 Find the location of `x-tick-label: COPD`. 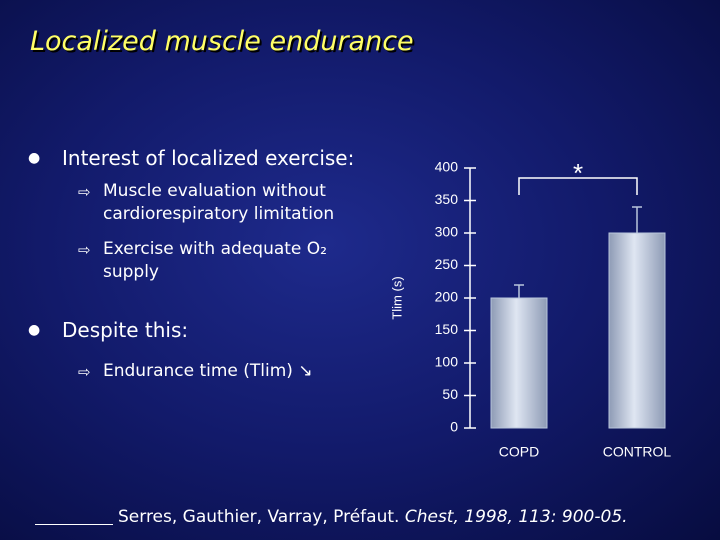

x-tick-label: COPD is located at coordinates (519, 452).